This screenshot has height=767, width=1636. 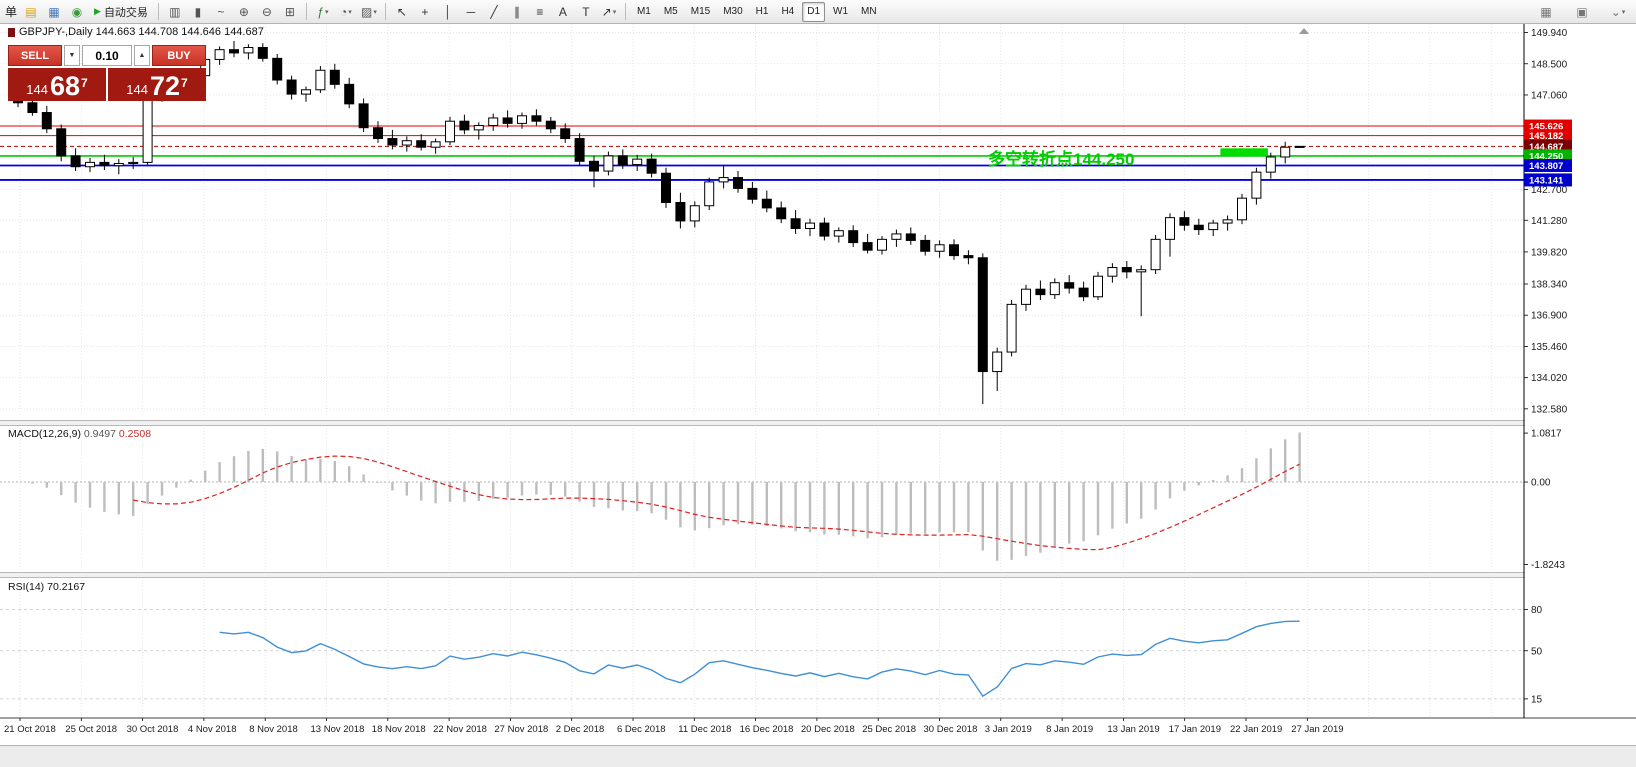 I want to click on buy-price-display: 144 72 7, so click(x=157, y=84).